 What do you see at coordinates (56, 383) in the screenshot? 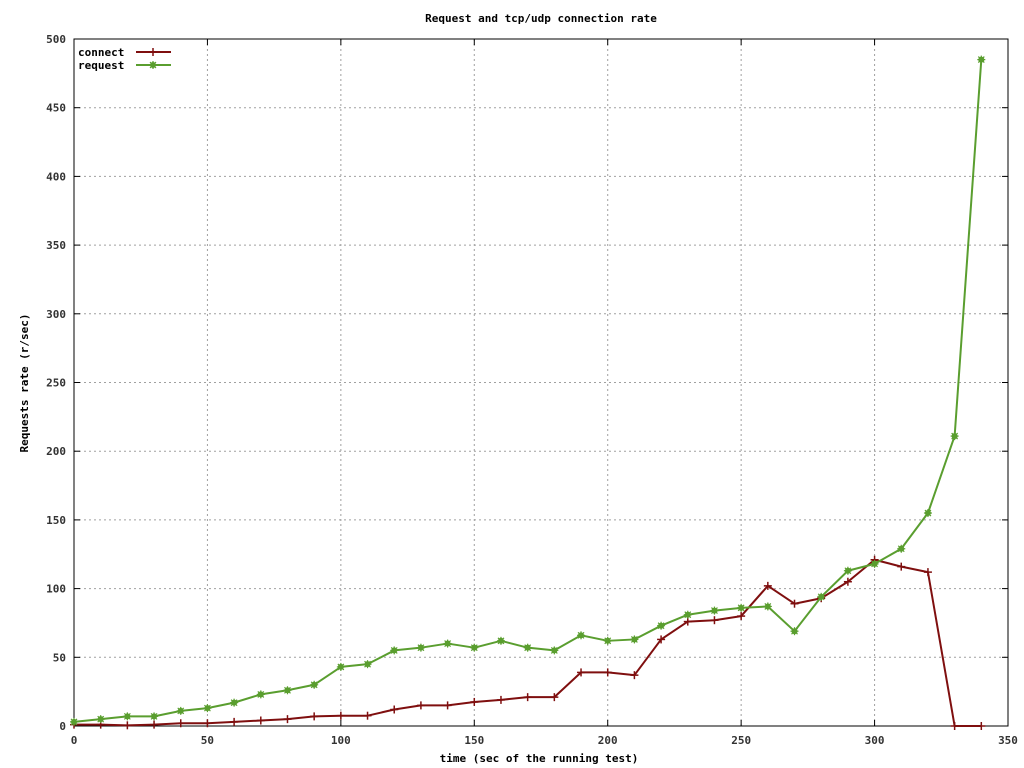
I see `y-tick-label: 250` at bounding box center [56, 383].